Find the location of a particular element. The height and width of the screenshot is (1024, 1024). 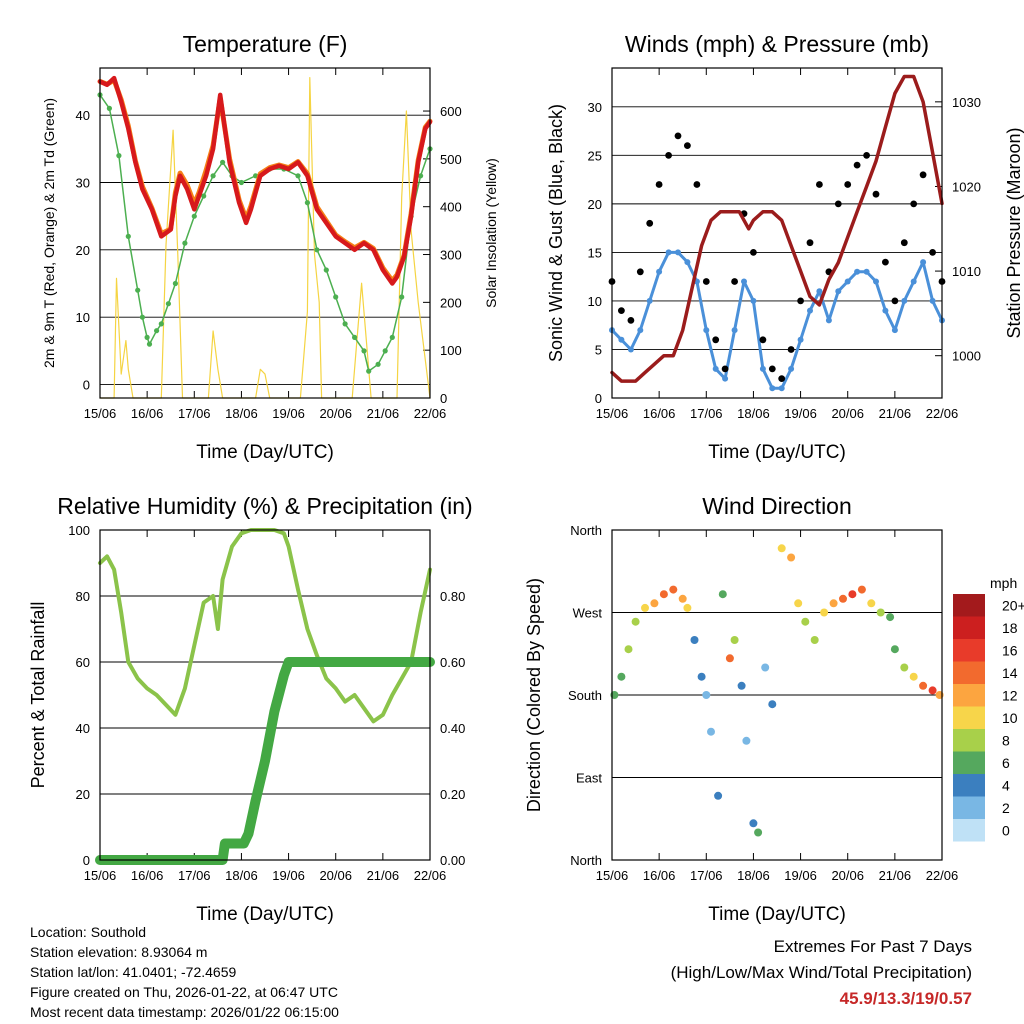

humidity-xtick-label: 20/06 is located at coordinates (335, 875).